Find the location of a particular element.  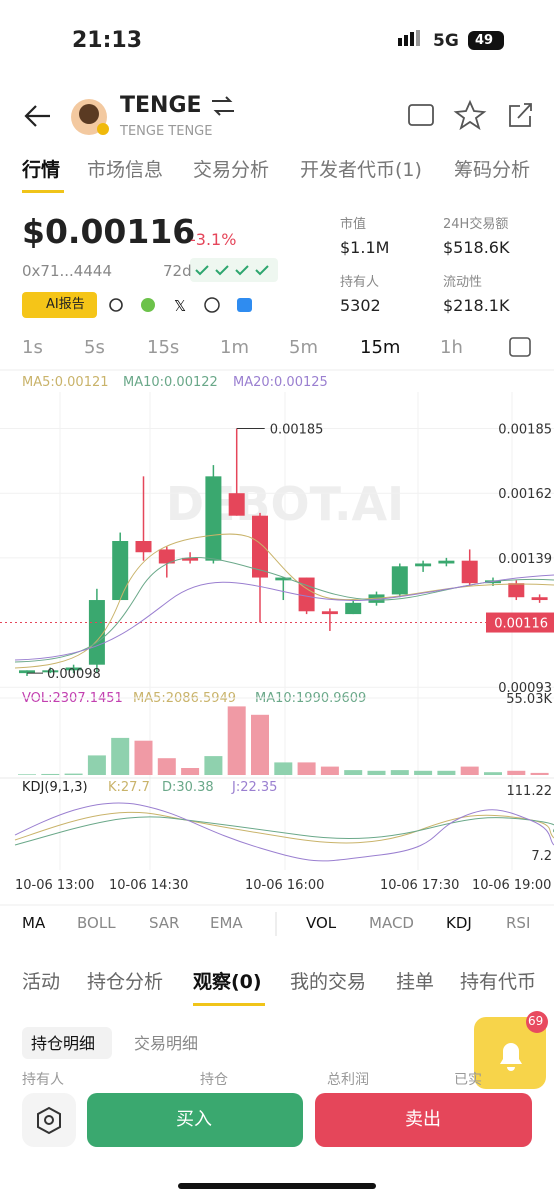

indicator: VOL is located at coordinates (321, 923).